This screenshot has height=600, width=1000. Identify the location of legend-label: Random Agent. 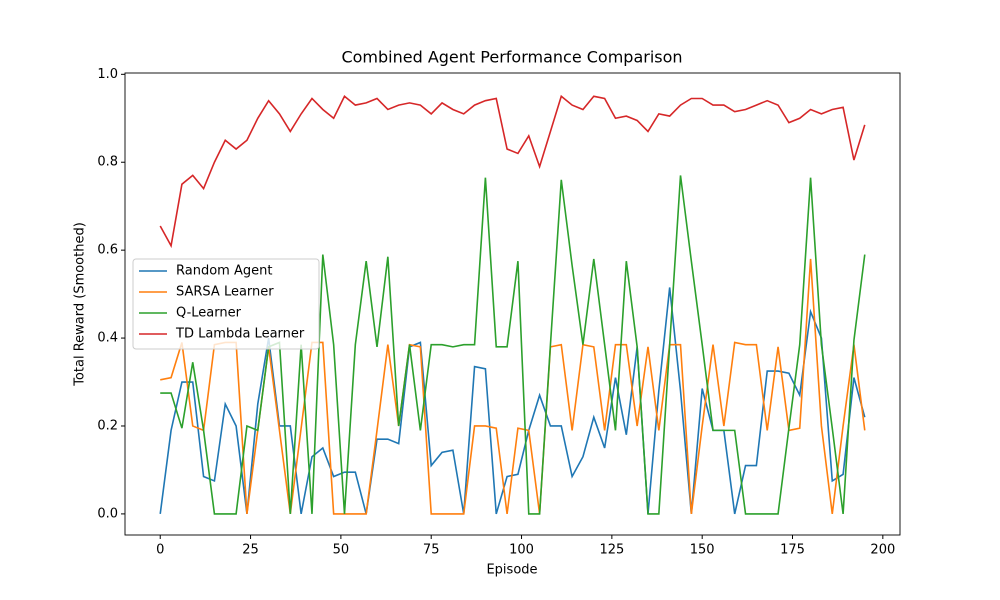
(224, 271).